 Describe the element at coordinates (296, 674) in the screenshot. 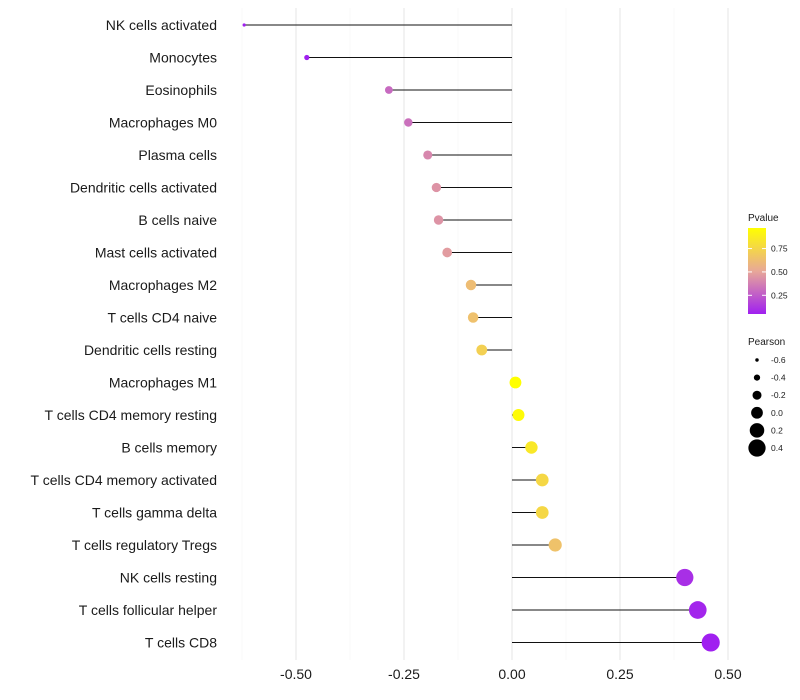

I see `x-tick-label: -0.50` at that location.